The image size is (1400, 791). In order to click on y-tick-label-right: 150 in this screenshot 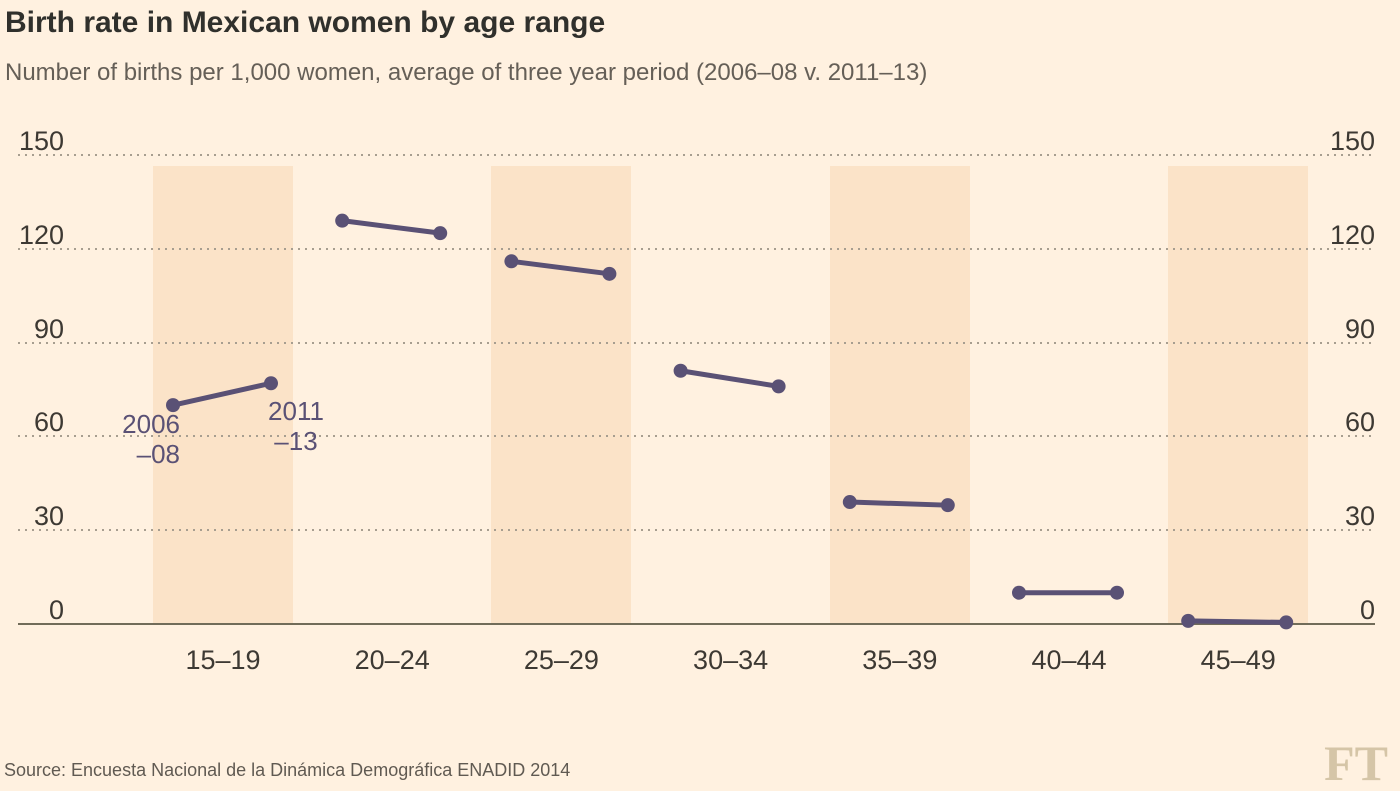, I will do `click(1352, 141)`.